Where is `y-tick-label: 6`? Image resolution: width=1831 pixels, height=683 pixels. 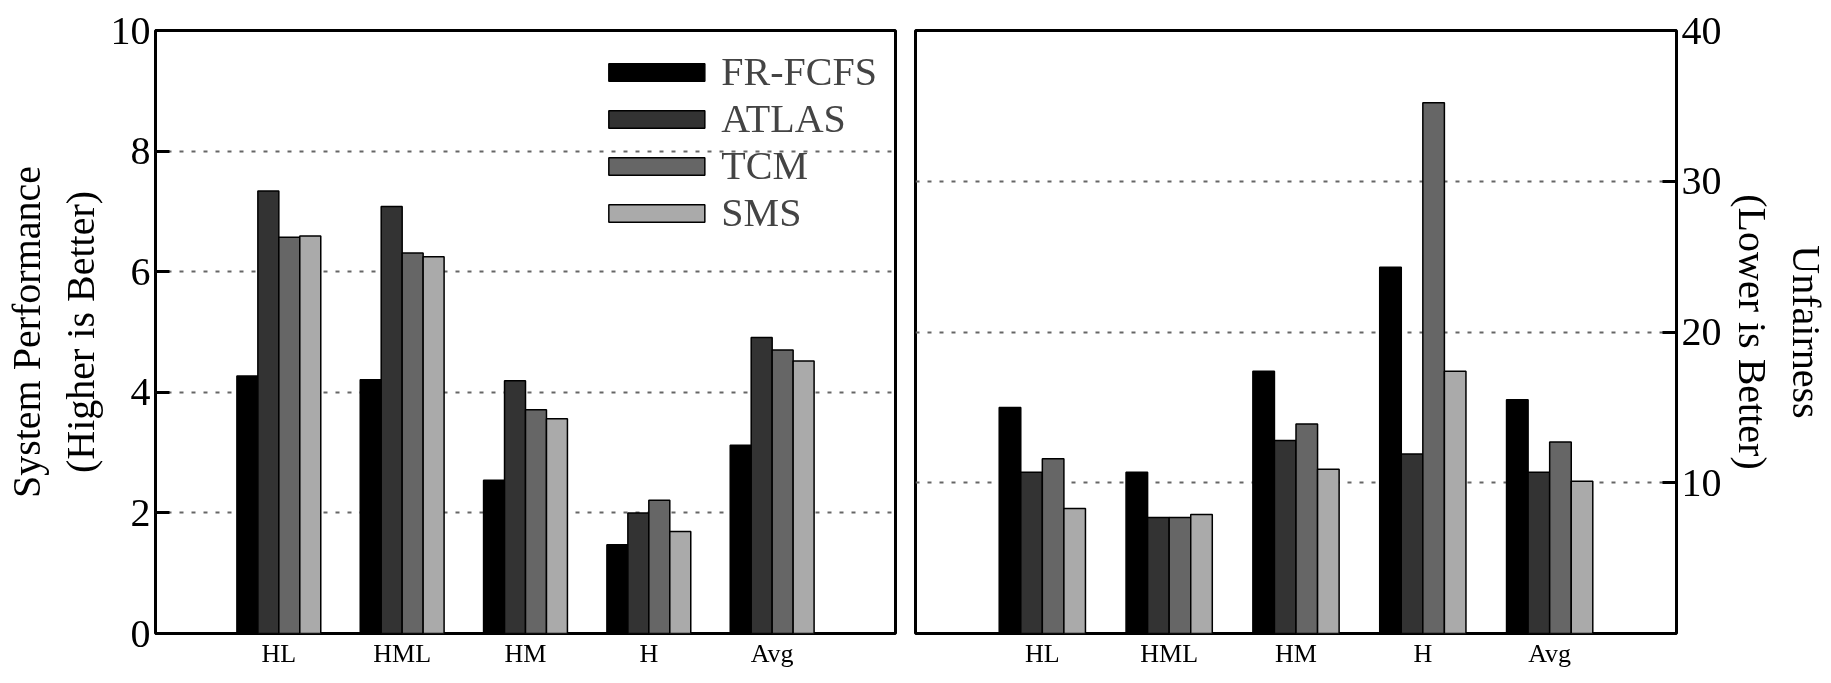
y-tick-label: 6 is located at coordinates (140, 271).